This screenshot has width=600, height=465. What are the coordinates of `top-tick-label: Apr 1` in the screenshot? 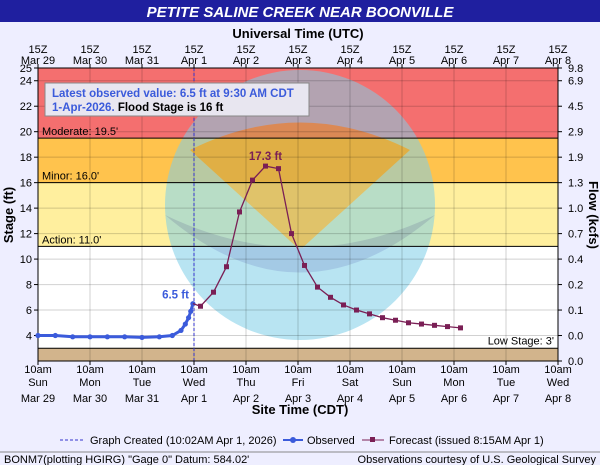 It's located at (194, 61).